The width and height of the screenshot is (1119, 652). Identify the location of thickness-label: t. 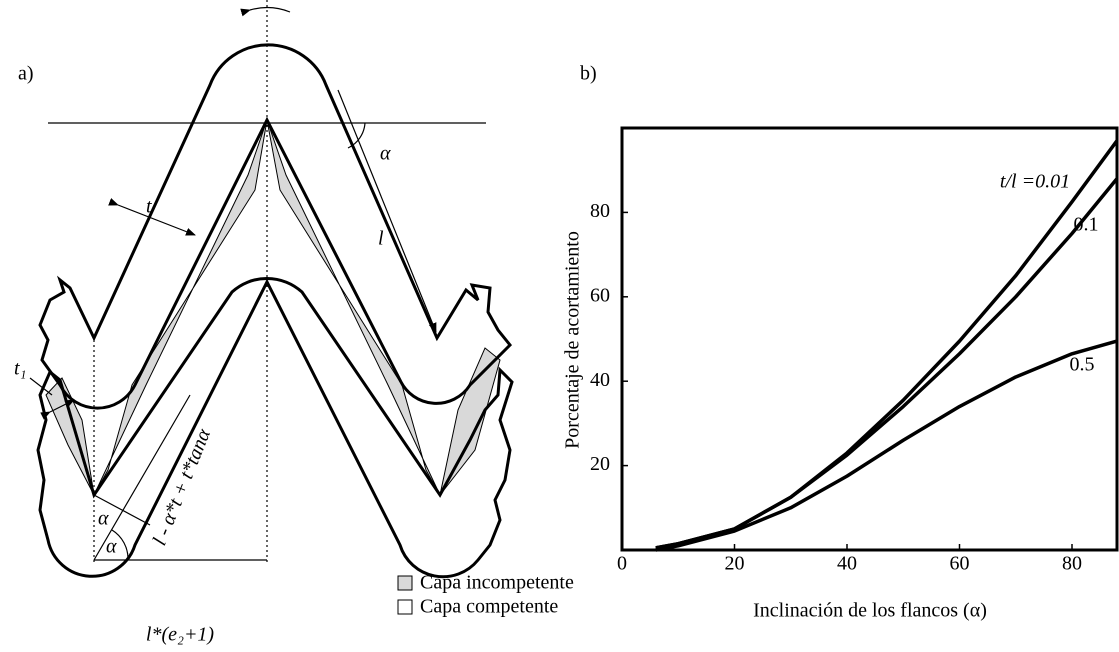
(149, 207).